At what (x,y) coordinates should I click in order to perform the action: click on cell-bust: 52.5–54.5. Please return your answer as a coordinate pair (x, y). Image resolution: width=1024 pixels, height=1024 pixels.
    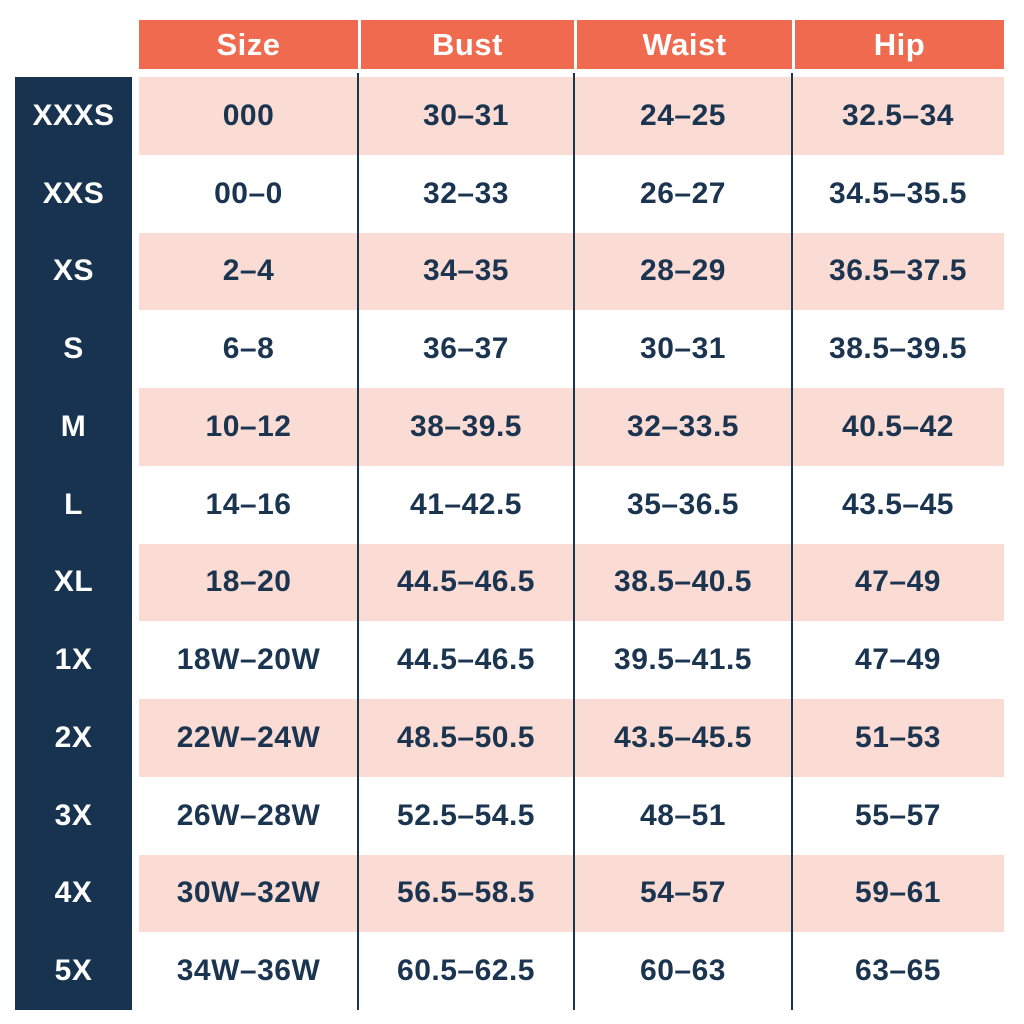
    Looking at the image, I should click on (466, 815).